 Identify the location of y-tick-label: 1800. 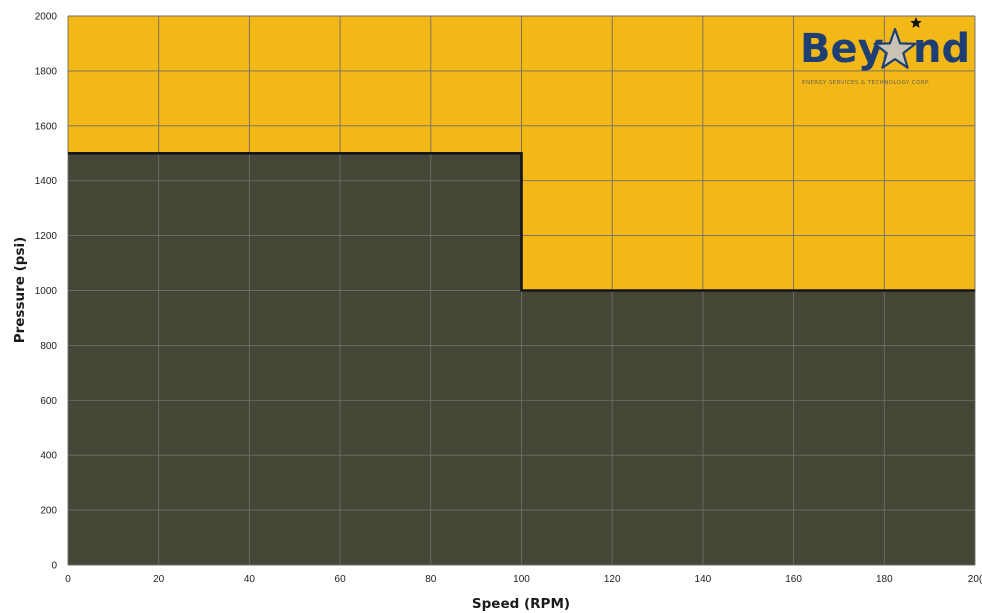
(46, 71).